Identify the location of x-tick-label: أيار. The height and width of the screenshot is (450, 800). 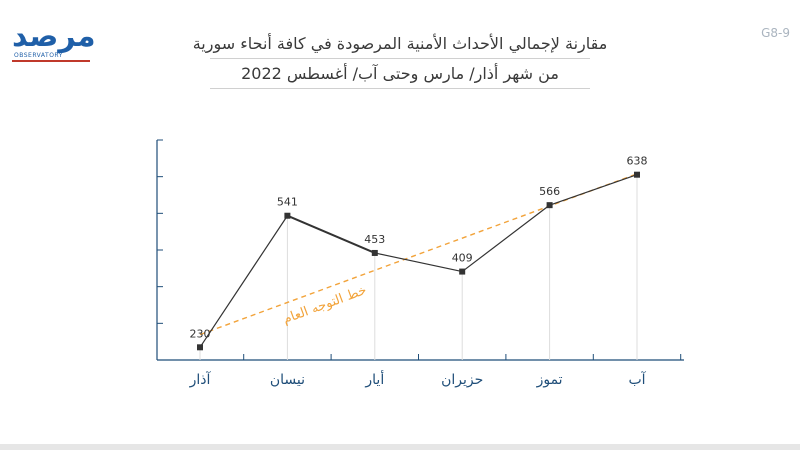
(374, 379).